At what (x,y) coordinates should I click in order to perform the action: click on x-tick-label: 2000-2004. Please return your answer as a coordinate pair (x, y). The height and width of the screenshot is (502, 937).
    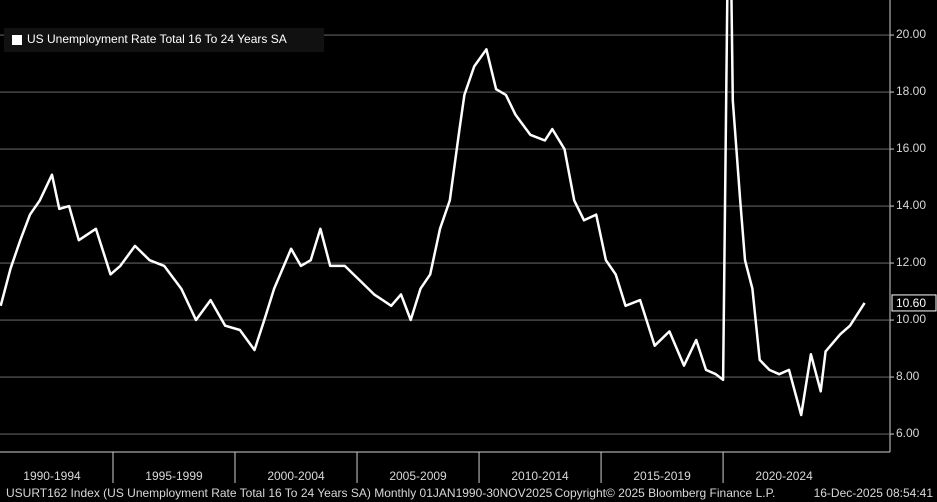
    Looking at the image, I should click on (296, 476).